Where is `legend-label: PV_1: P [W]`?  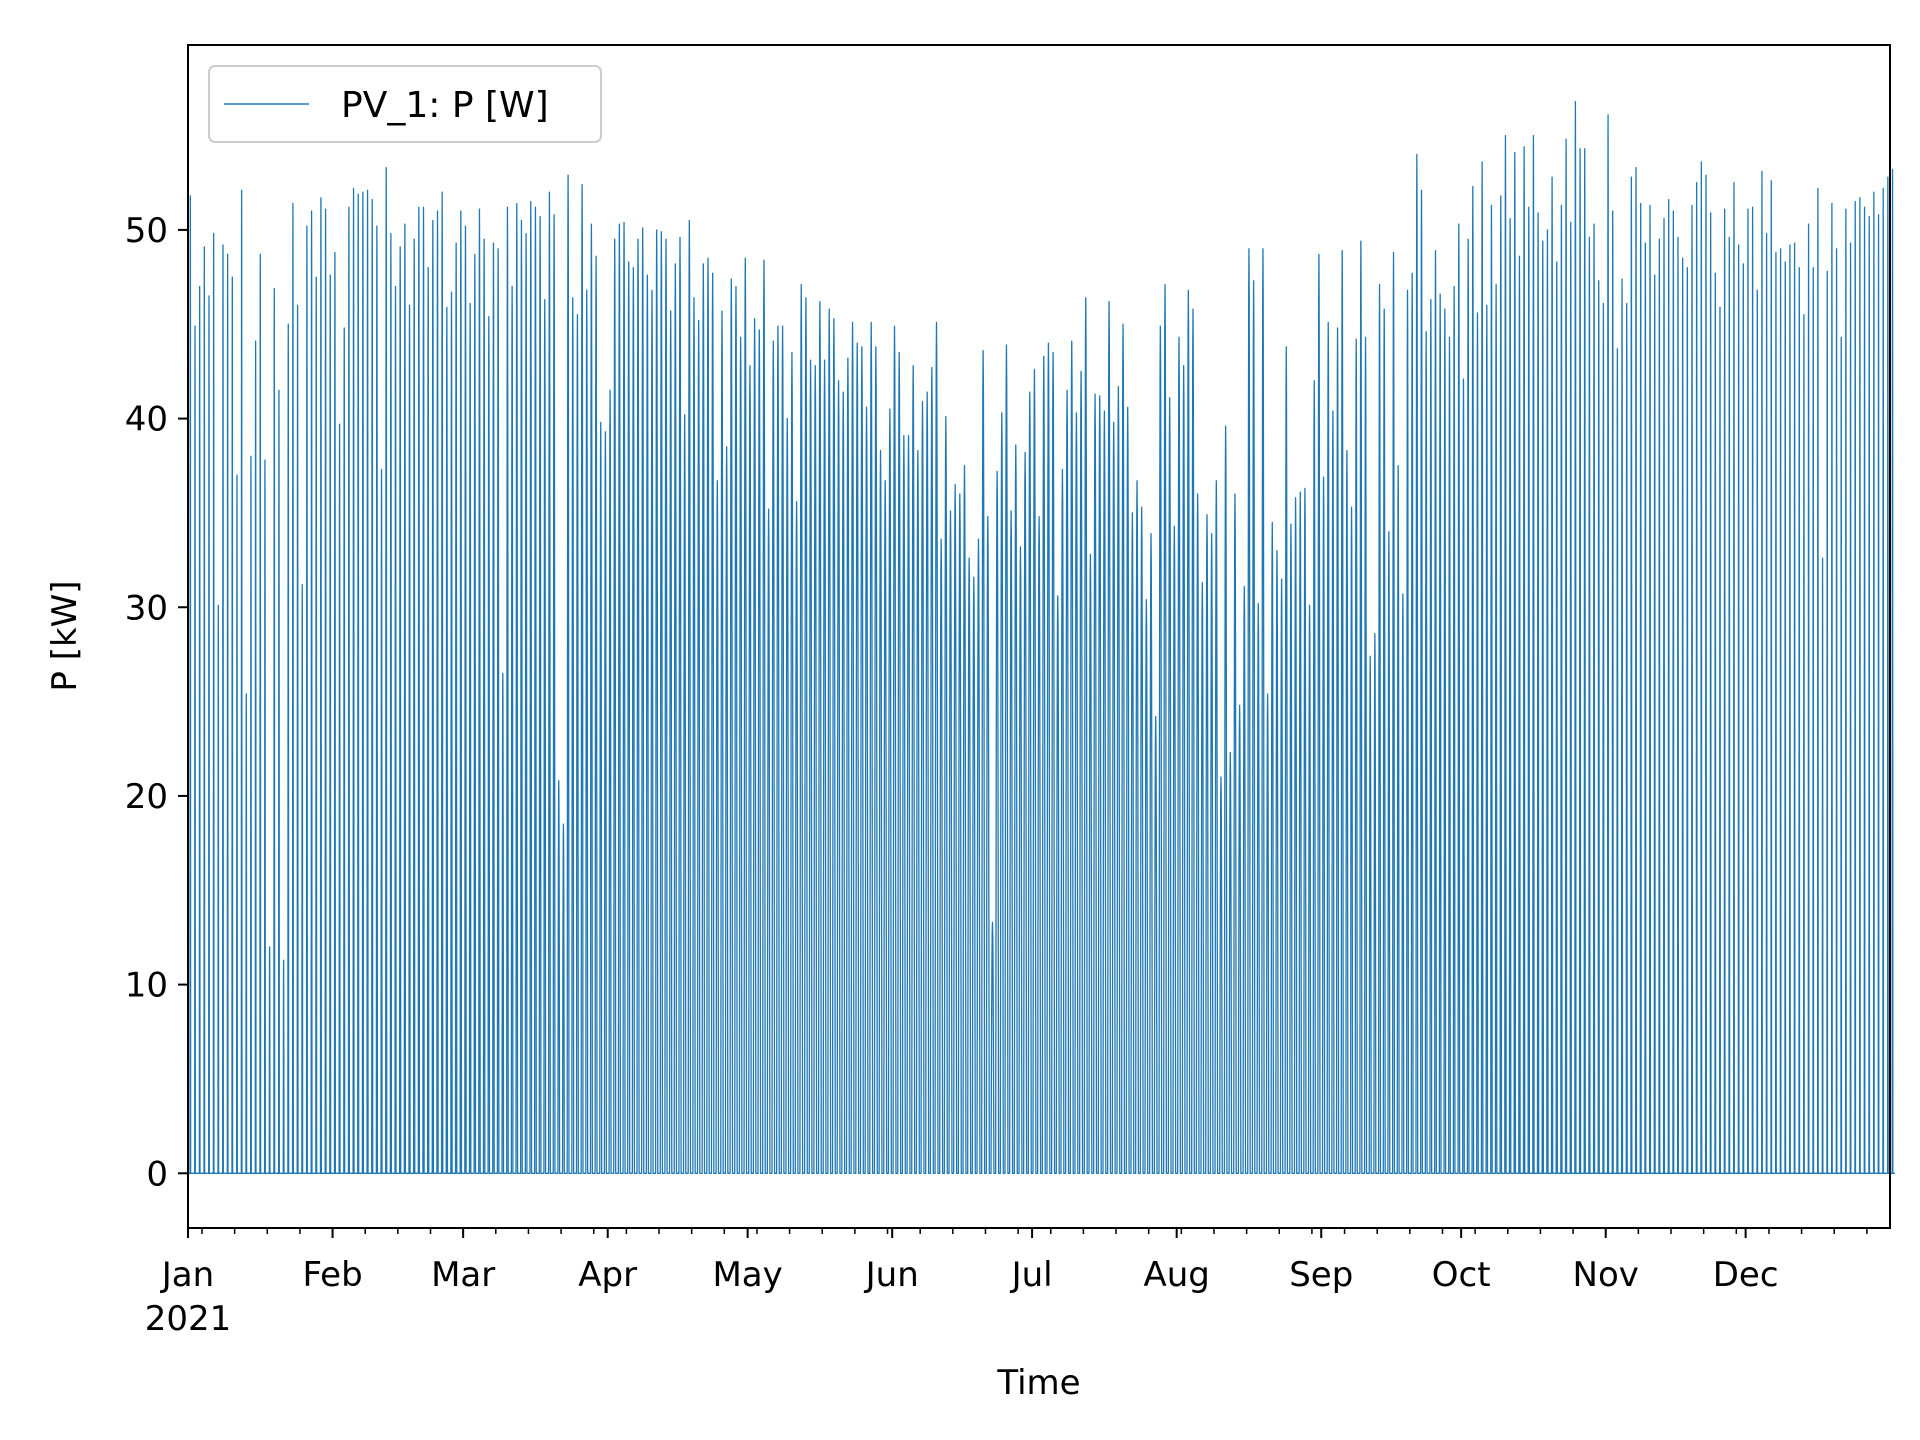 legend-label: PV_1: P [W] is located at coordinates (445, 105).